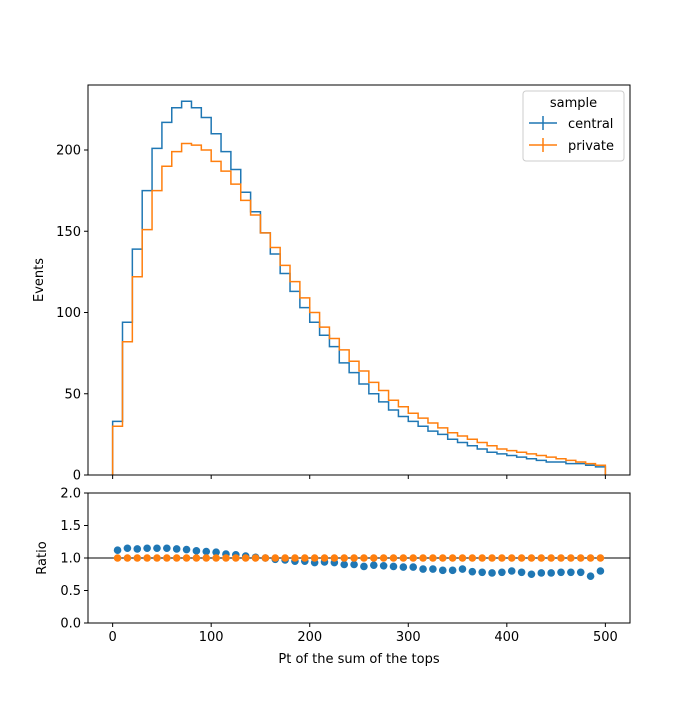  What do you see at coordinates (70, 591) in the screenshot?
I see `ratio-y-tick-label: 0.5` at bounding box center [70, 591].